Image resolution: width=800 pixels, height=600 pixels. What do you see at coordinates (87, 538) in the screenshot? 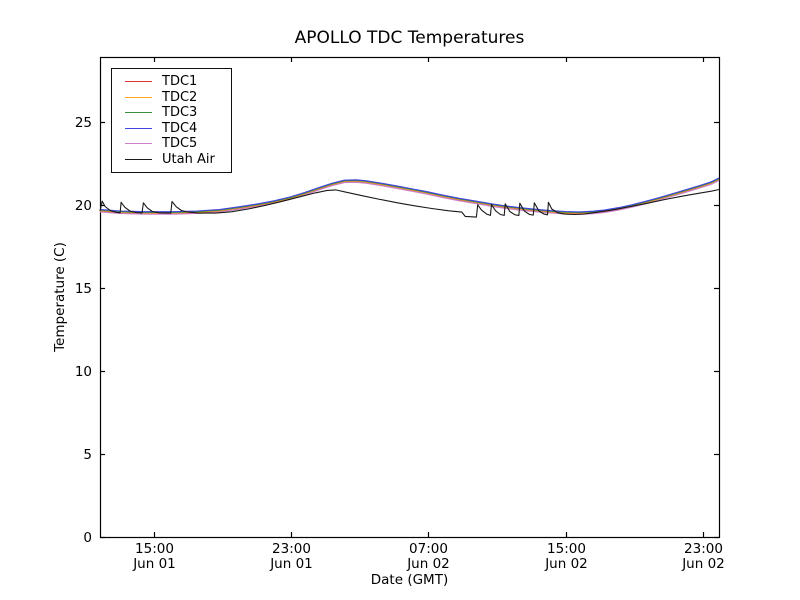
I see `y-tick-label-0: 0` at bounding box center [87, 538].